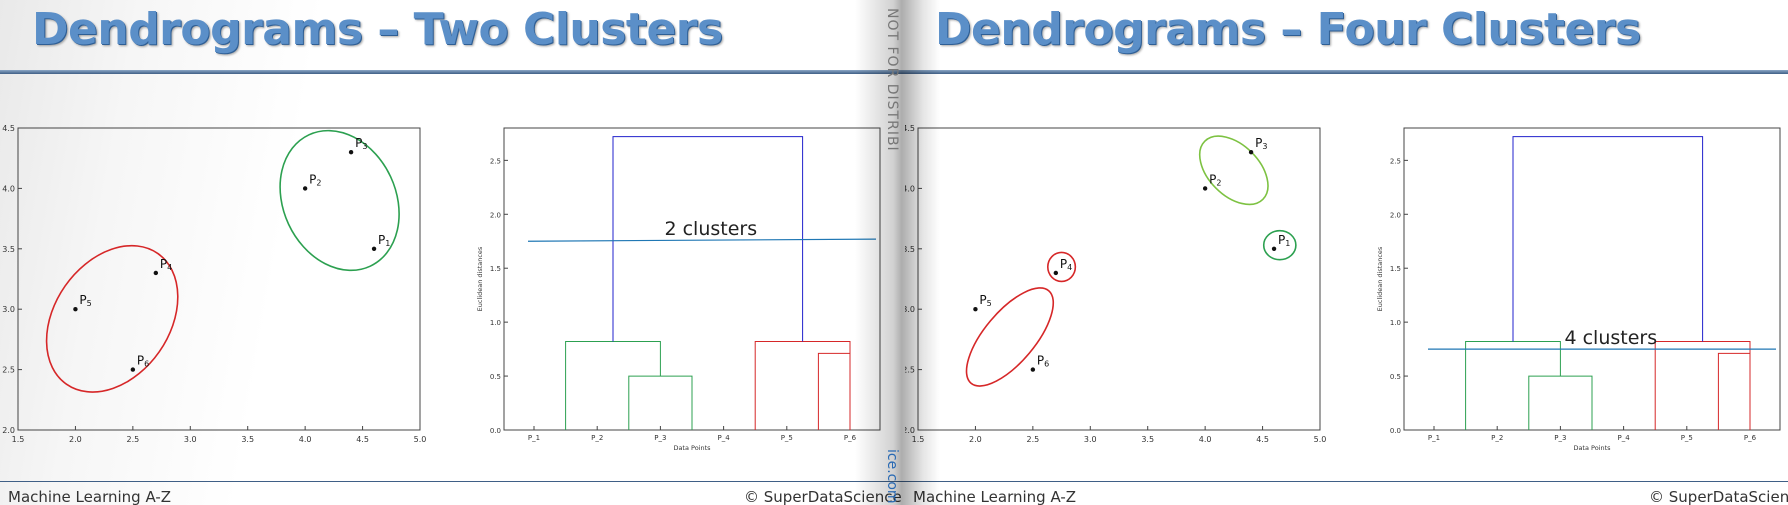 The image size is (1788, 505). I want to click on point-label: P5, so click(85, 300).